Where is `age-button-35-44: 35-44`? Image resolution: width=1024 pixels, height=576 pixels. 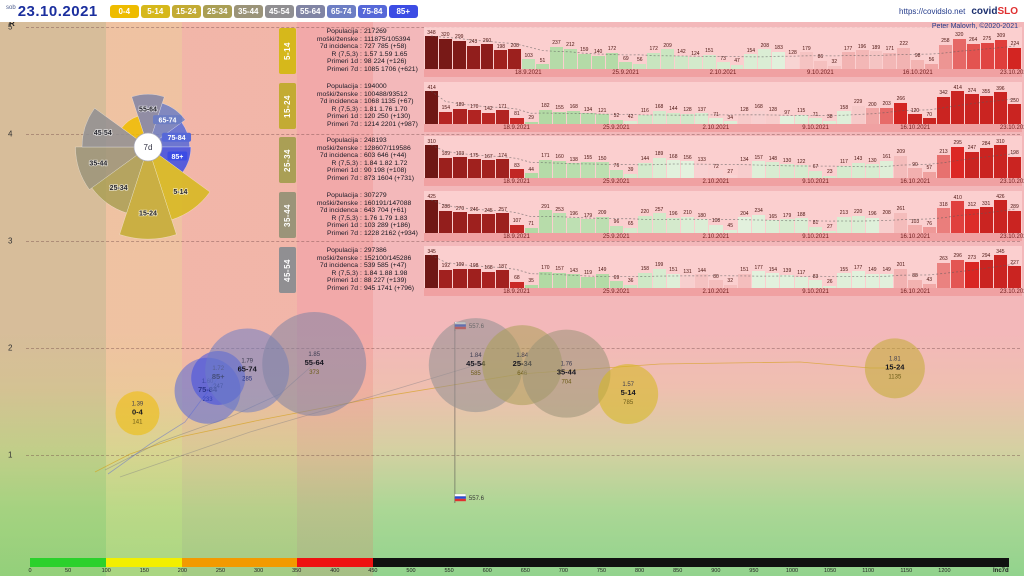
age-button-35-44: 35-44 is located at coordinates (248, 11).